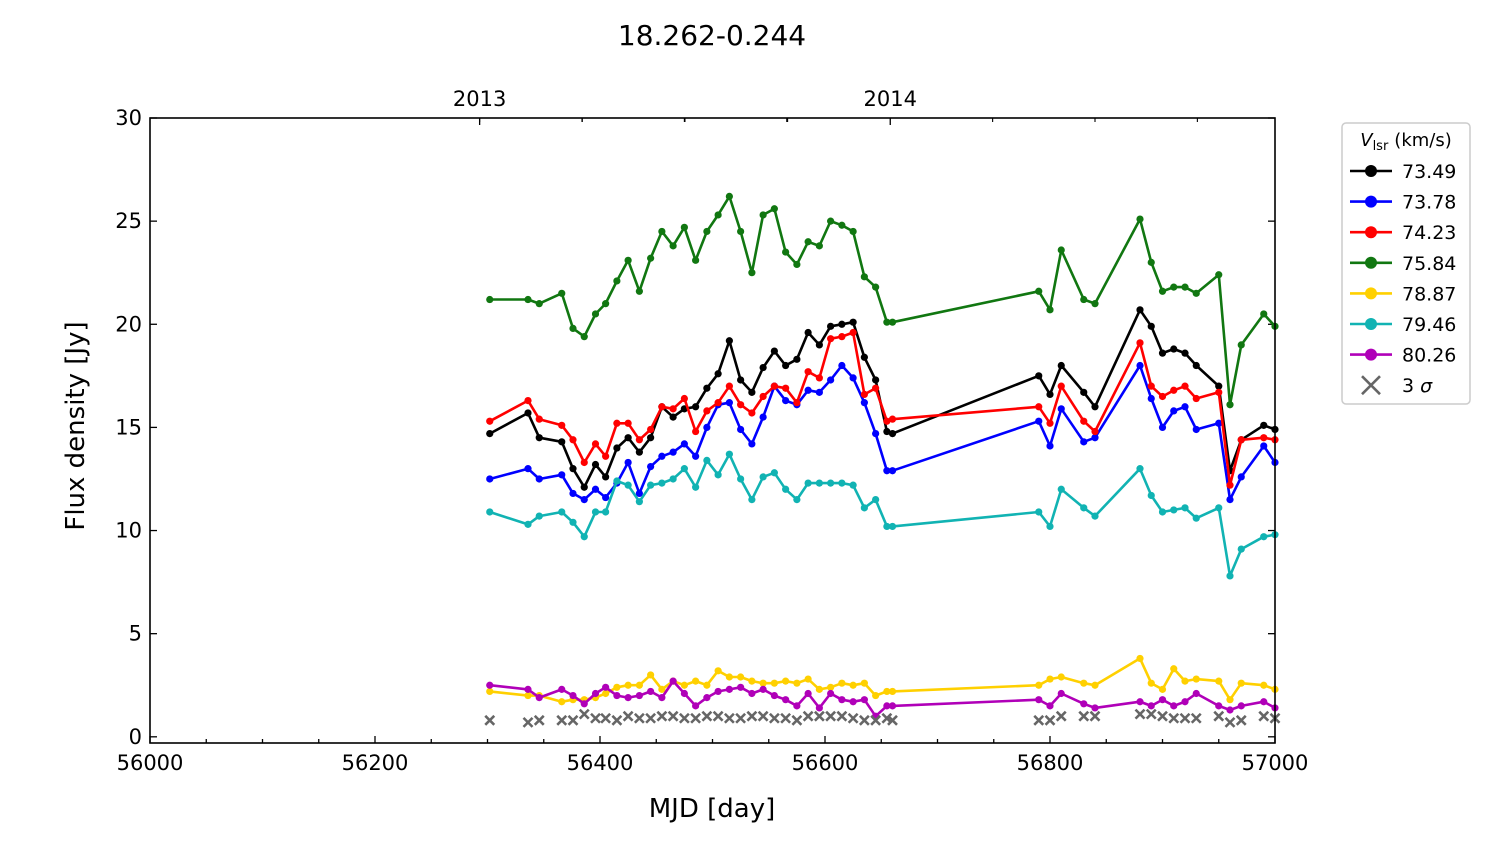  I want to click on series-74.23, so click(882, 408).